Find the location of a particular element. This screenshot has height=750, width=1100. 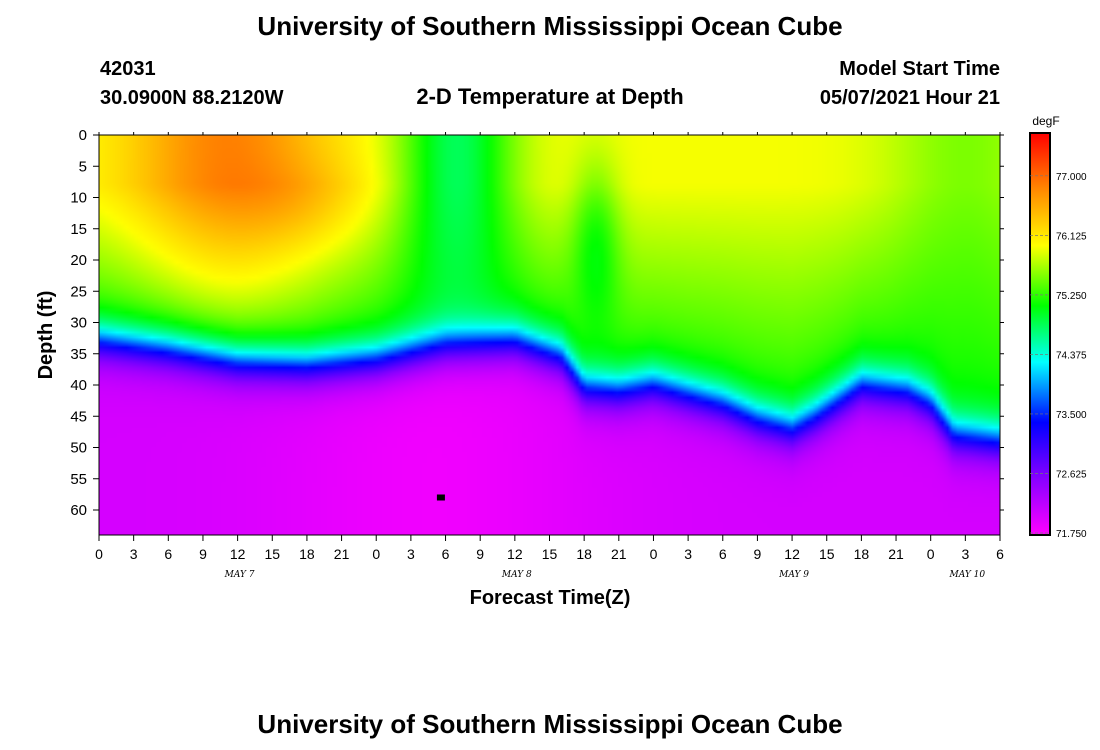

y-tick-label: 60 is located at coordinates (78, 510).